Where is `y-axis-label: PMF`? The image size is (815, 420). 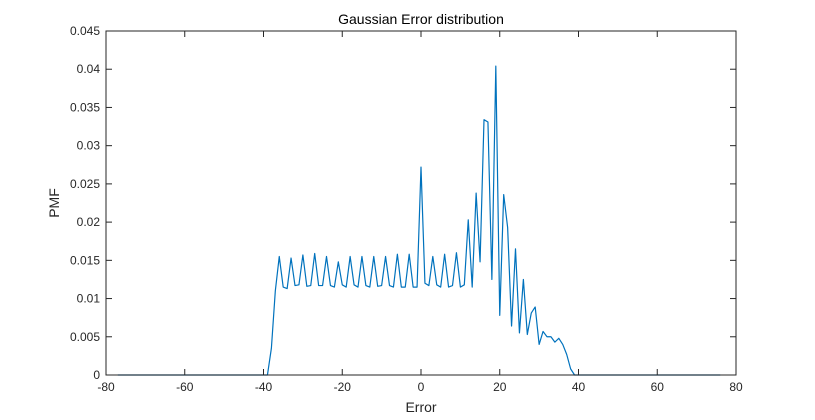 y-axis-label: PMF is located at coordinates (54, 203).